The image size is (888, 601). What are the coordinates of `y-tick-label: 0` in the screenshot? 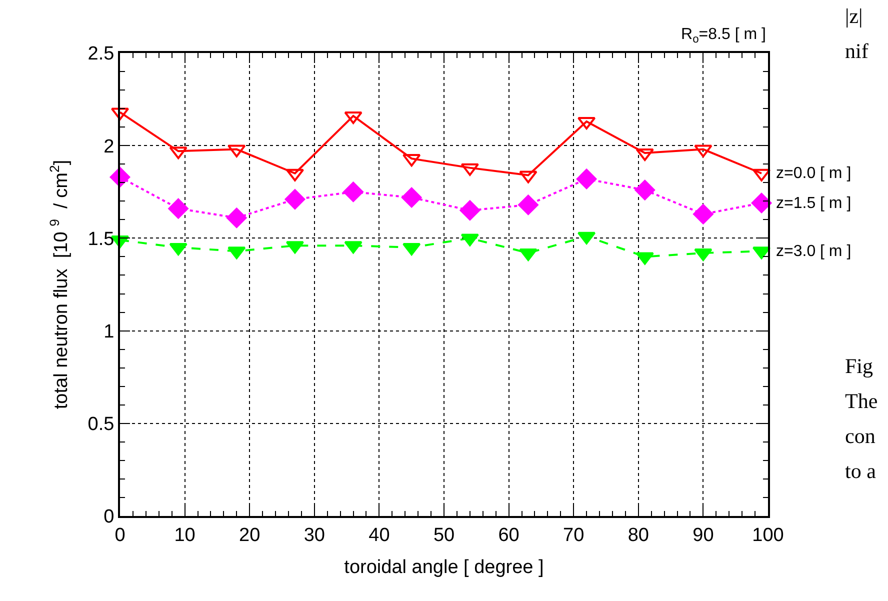 It's located at (109, 517).